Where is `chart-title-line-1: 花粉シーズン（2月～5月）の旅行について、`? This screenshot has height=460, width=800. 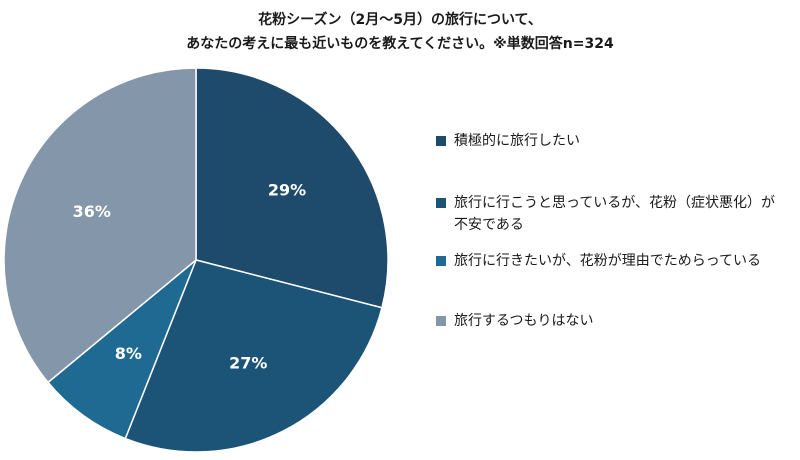
chart-title-line-1: 花粉シーズン（2月～5月）の旅行について、 is located at coordinates (400, 20).